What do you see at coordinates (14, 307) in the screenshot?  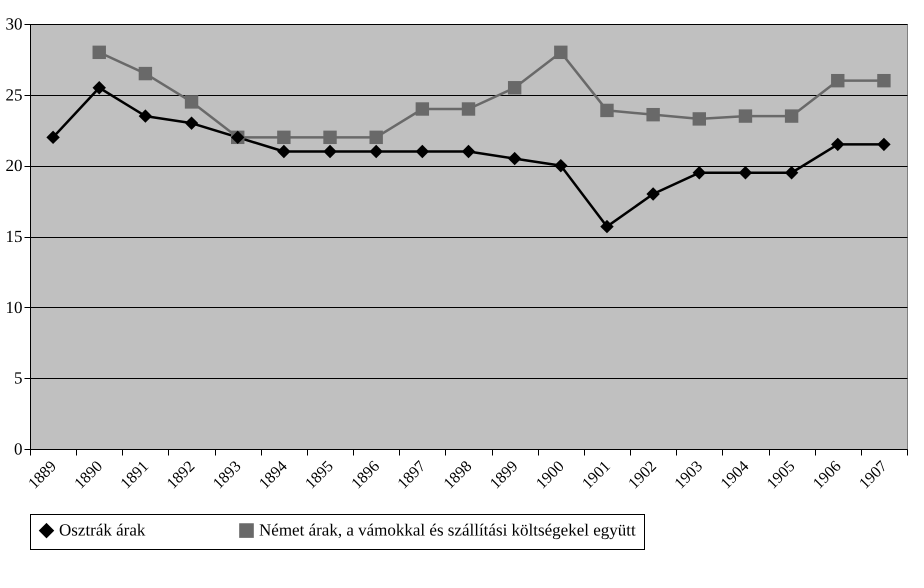 I see `y-tick-label: 10` at bounding box center [14, 307].